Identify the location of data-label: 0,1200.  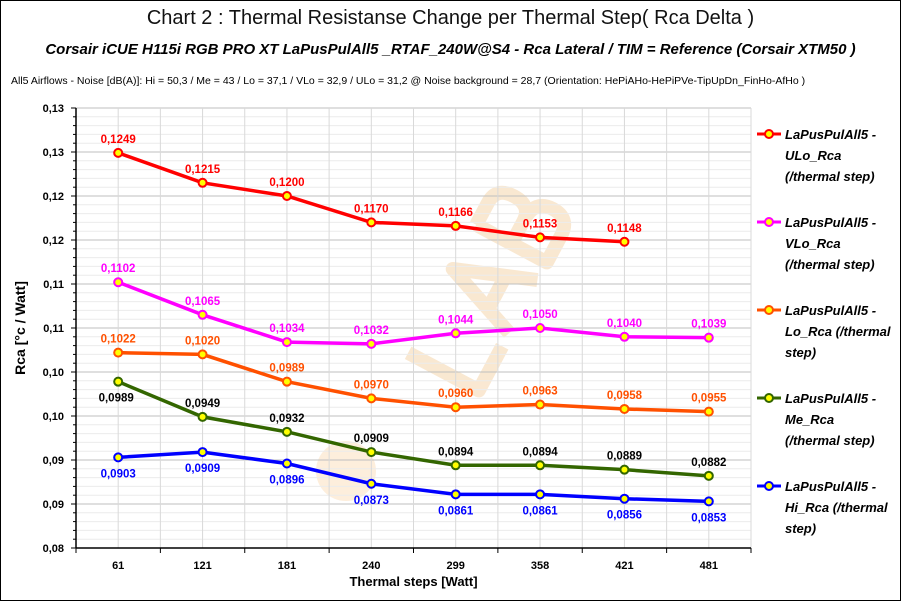
(286, 183).